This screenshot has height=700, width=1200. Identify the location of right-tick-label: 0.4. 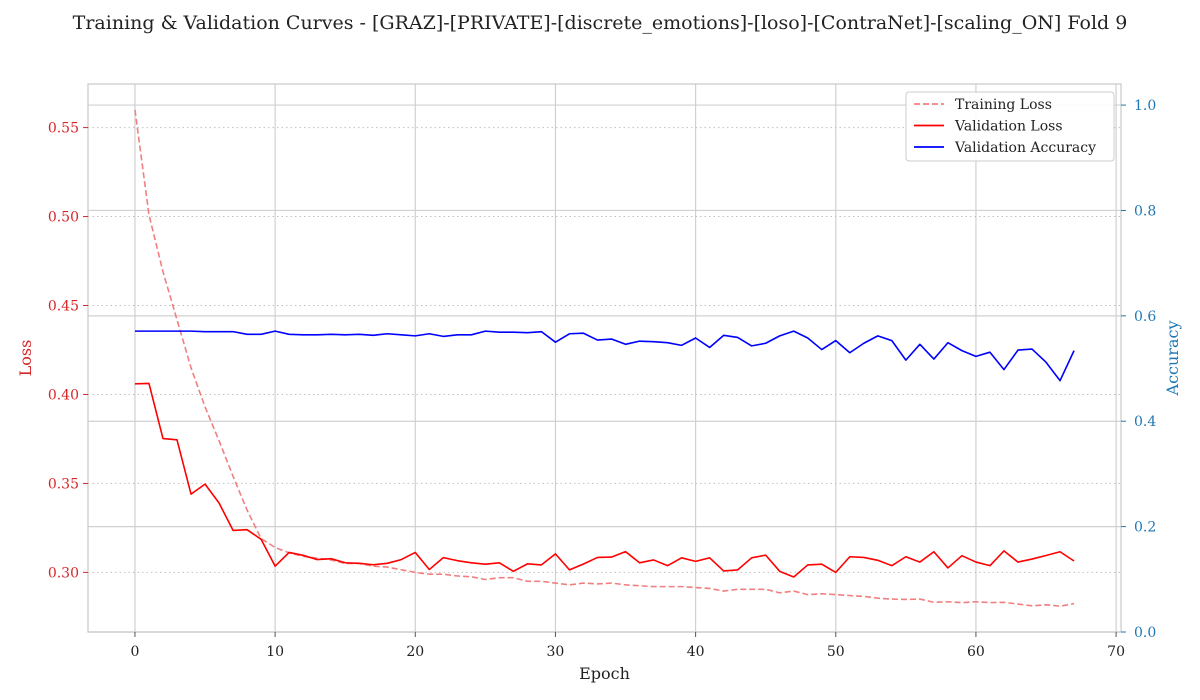
(1145, 422).